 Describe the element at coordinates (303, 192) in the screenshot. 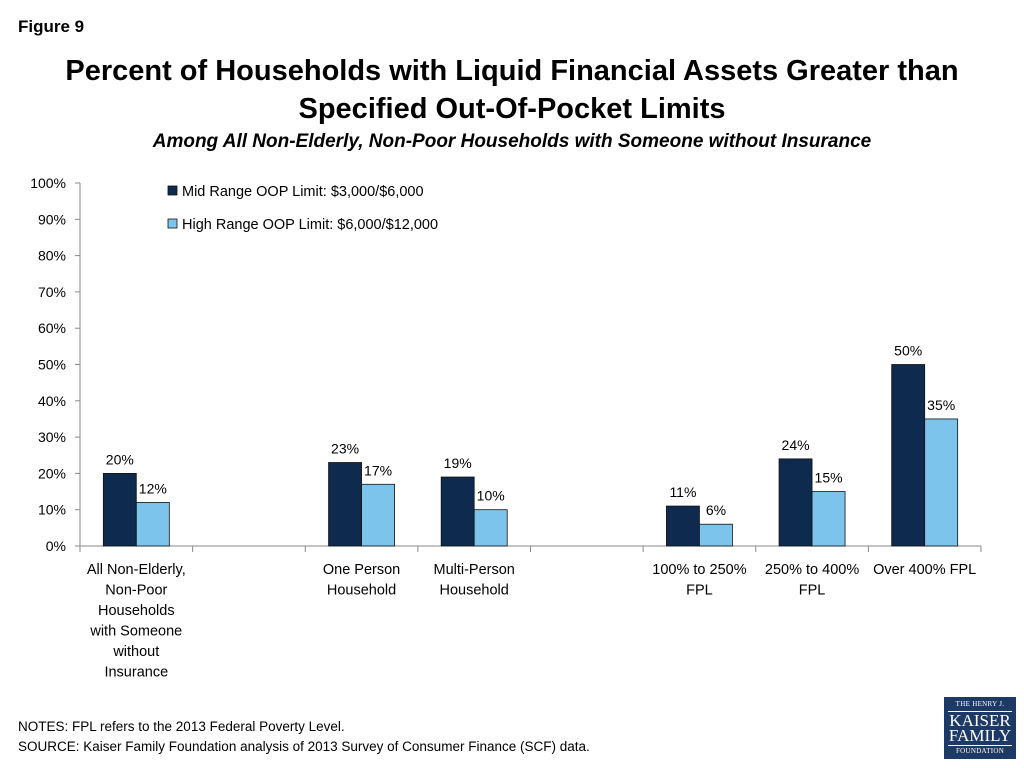

I see `legend-label: Mid Range OOP Limit: $3,000/$6,000` at that location.